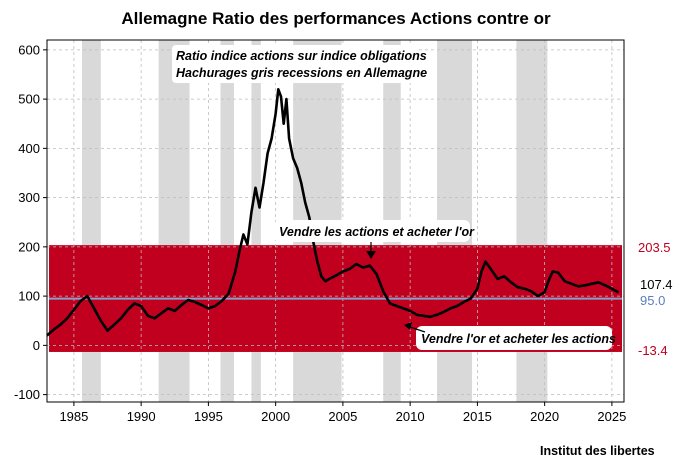 This screenshot has height=468, width=675. Describe the element at coordinates (29, 197) in the screenshot. I see `y-tick-label-3: 300` at that location.